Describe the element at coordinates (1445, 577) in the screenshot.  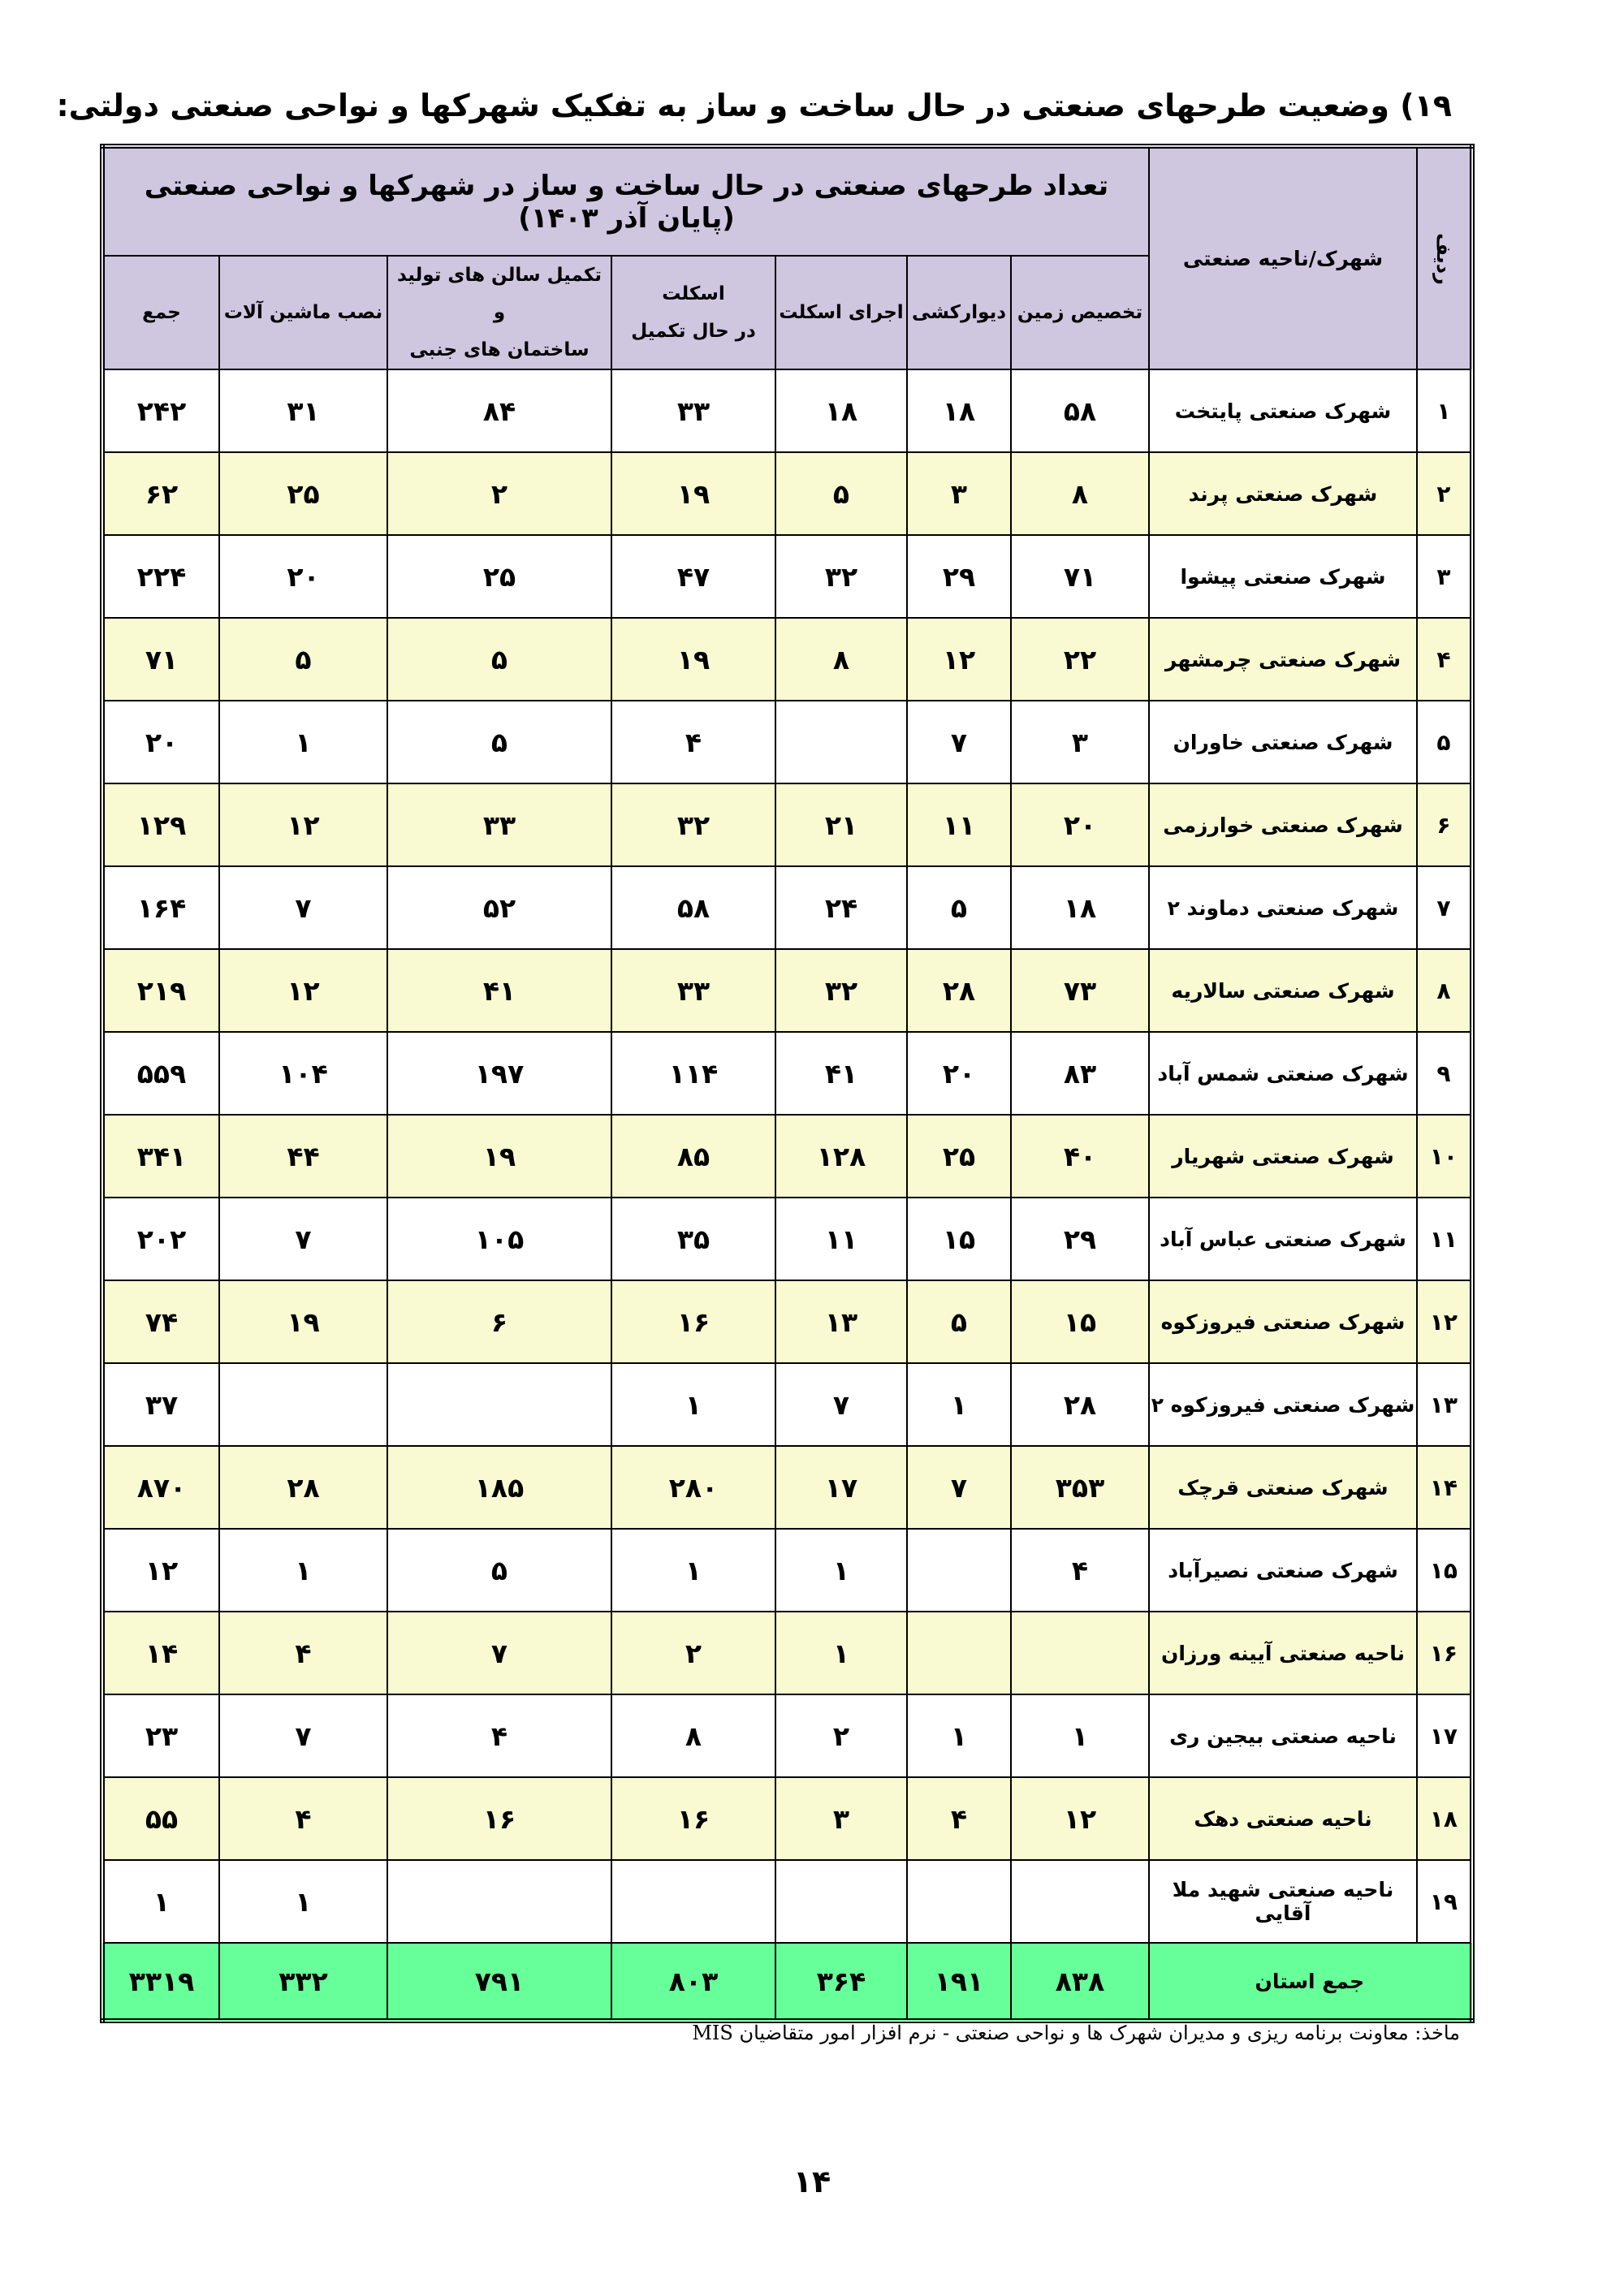
I see `row-number: ۳` at that location.